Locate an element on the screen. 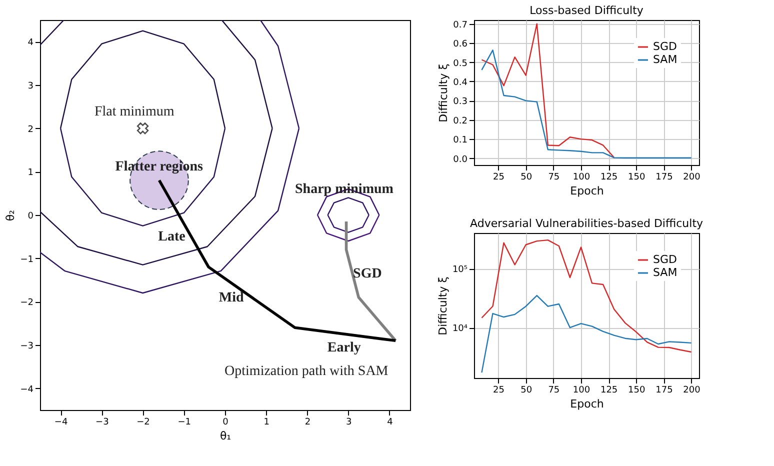  x-tick-label: 1 is located at coordinates (267, 423).